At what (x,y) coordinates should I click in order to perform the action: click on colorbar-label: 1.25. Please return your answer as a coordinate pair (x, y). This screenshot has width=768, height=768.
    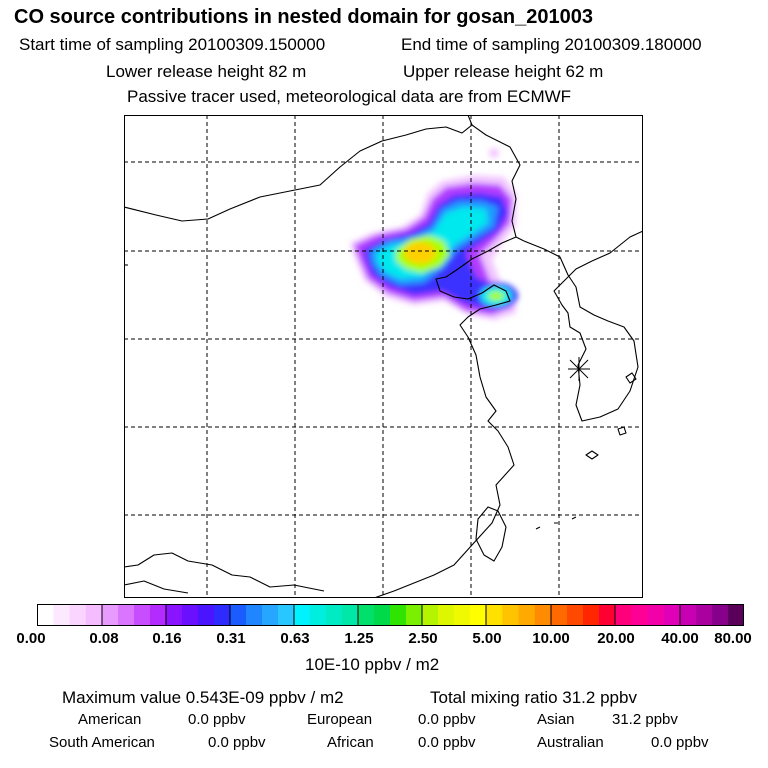
    Looking at the image, I should click on (359, 638).